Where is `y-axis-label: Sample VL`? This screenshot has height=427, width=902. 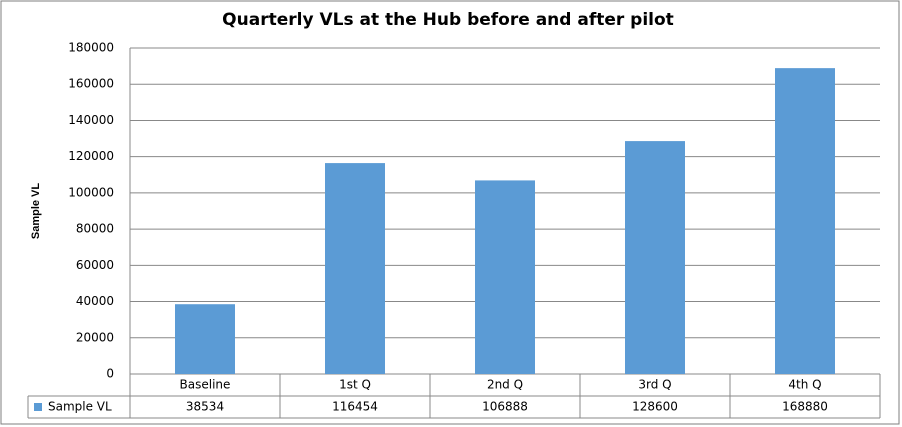
y-axis-label: Sample VL is located at coordinates (36, 211).